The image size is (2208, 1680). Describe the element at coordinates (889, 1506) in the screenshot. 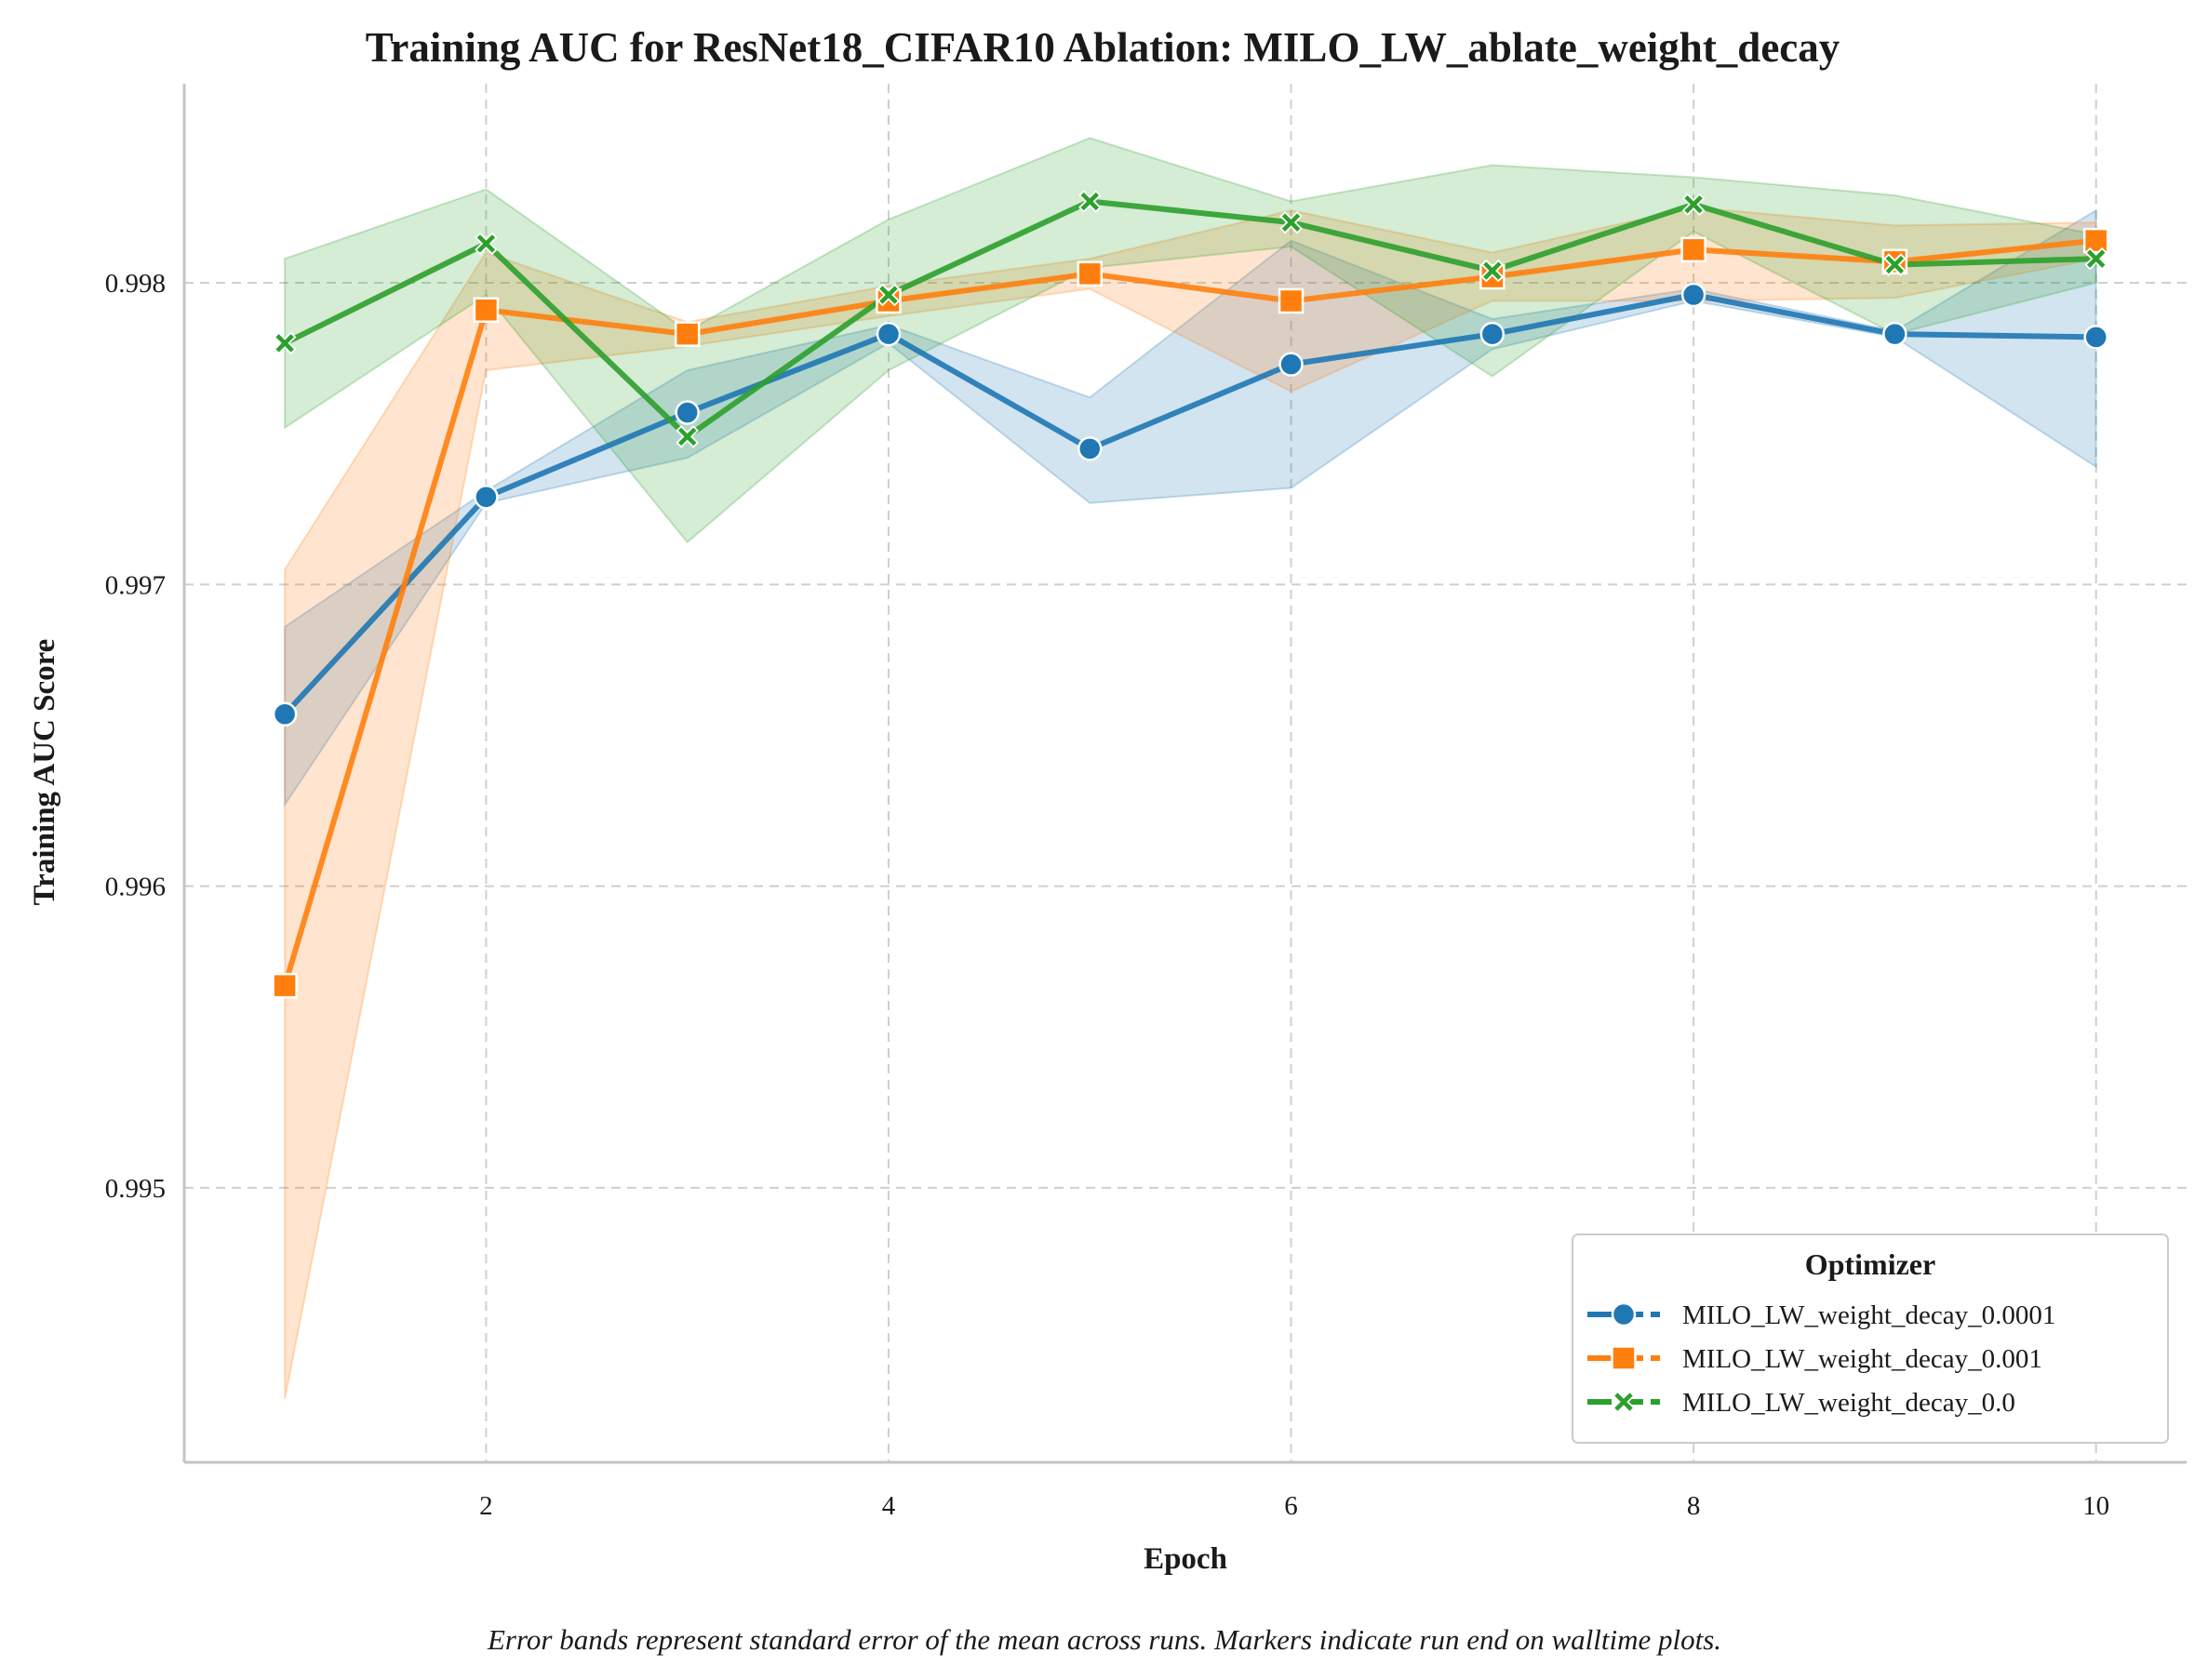

I see `x-tick-label: 4` at that location.